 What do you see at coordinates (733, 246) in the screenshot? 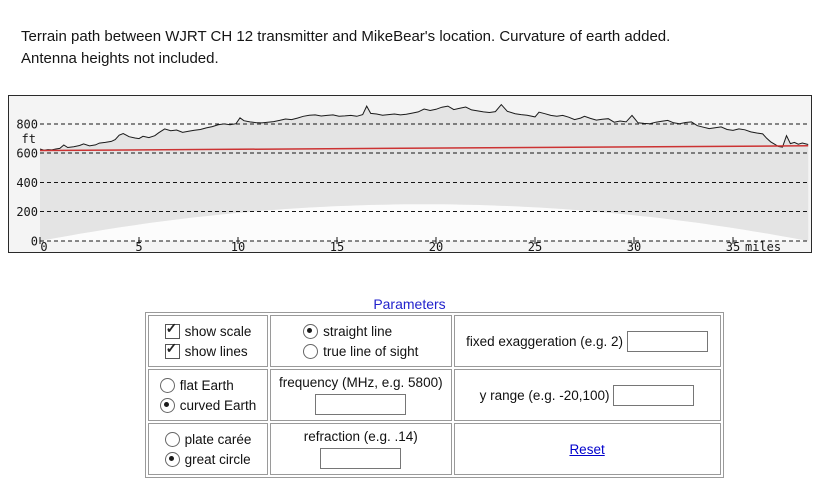
I see `x-tick-label-35: 35` at bounding box center [733, 246].